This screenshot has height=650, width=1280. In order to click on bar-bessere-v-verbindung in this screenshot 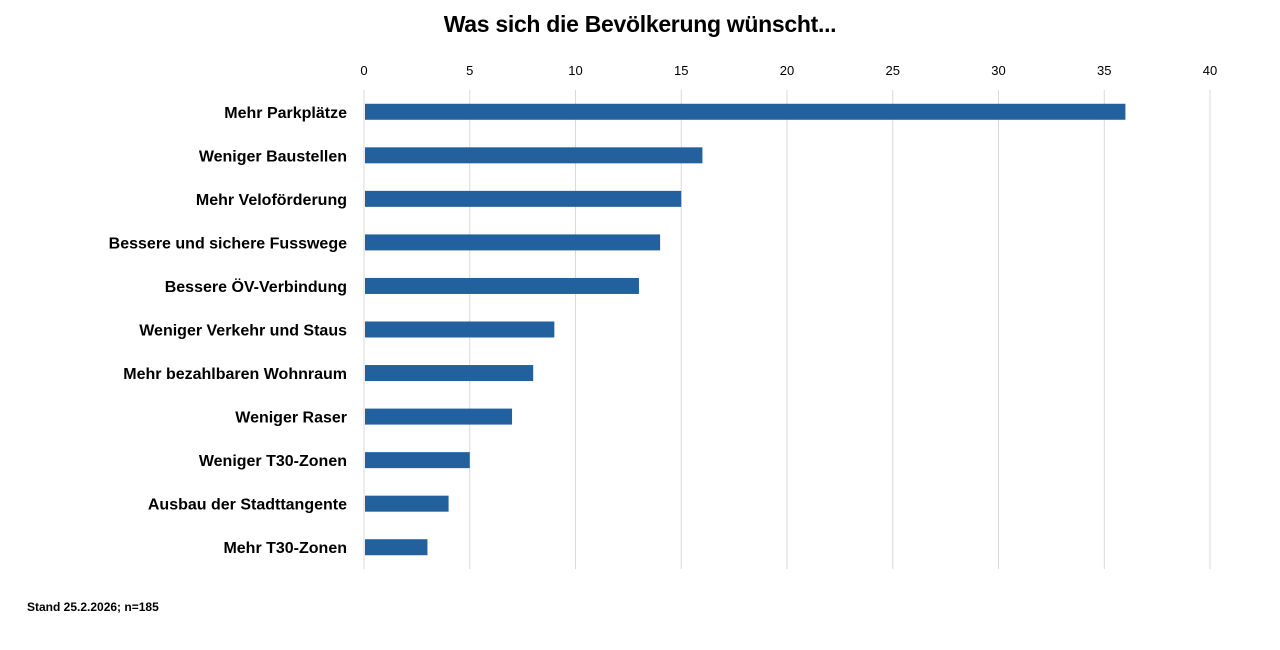, I will do `click(502, 285)`.